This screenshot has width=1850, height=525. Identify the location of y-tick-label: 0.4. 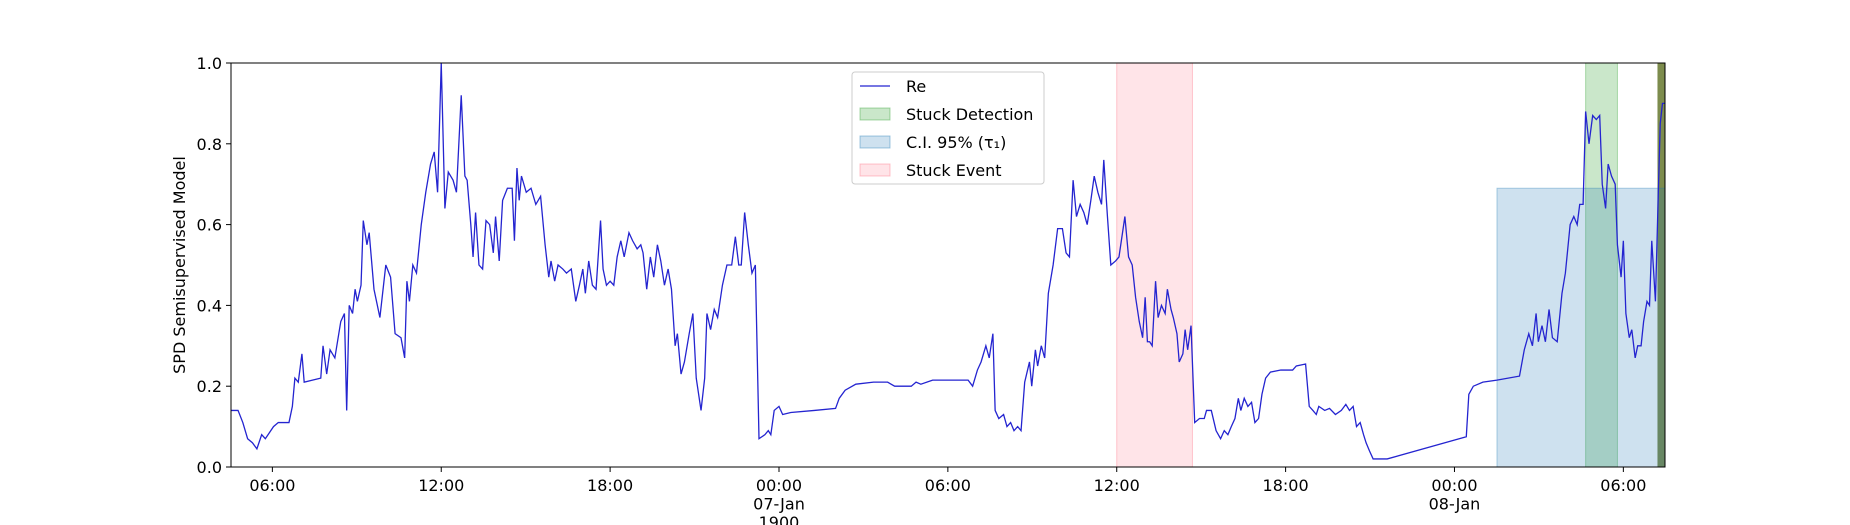
(209, 305).